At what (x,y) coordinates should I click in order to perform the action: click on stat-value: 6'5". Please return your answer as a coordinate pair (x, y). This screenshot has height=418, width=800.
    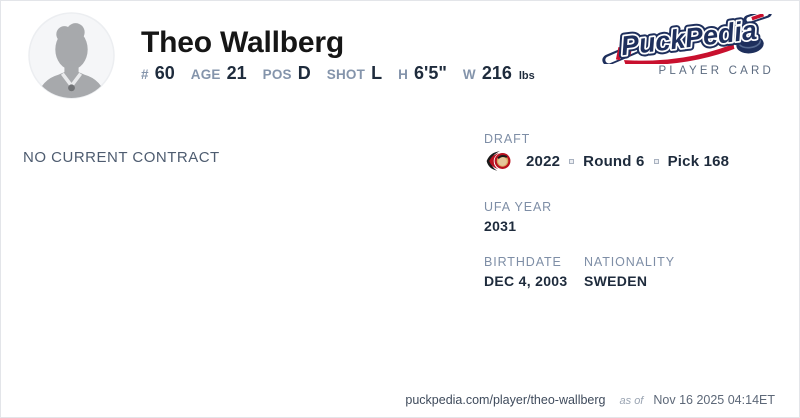
    Looking at the image, I should click on (430, 73).